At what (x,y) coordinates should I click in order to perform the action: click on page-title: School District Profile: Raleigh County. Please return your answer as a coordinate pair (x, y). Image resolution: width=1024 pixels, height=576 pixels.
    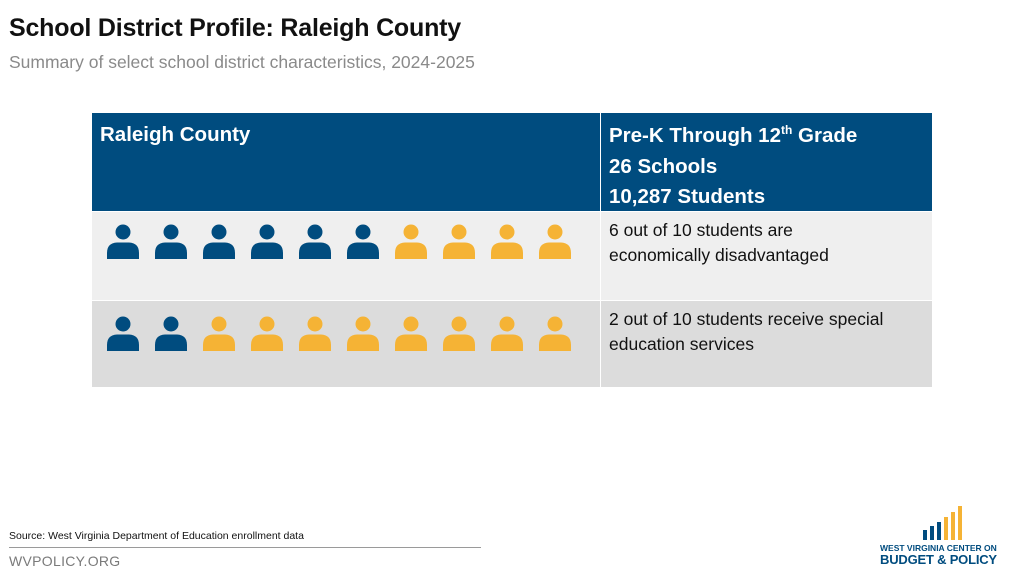
    Looking at the image, I should click on (235, 28).